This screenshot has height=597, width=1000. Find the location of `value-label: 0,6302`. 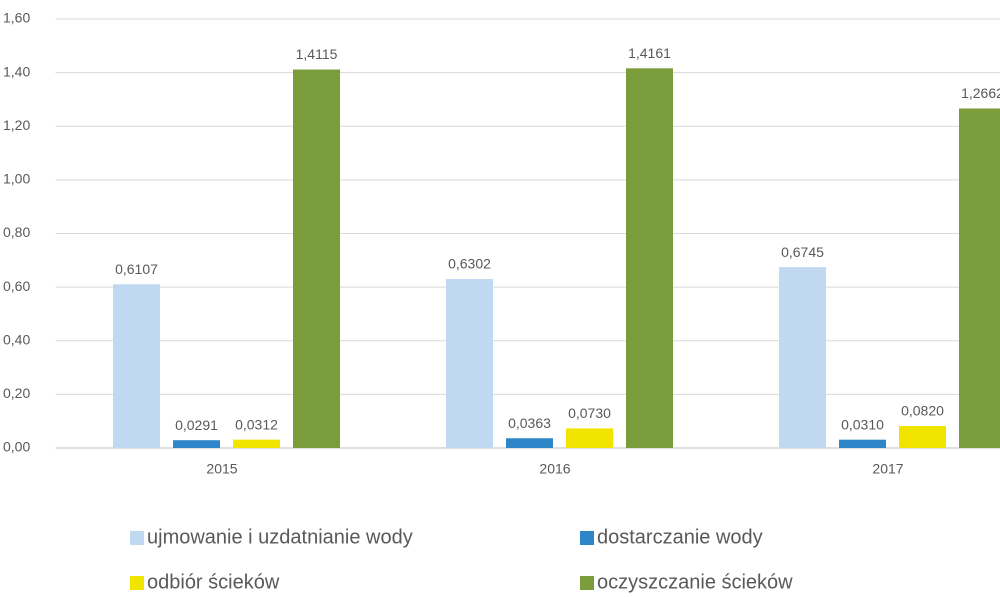

value-label: 0,6302 is located at coordinates (469, 264).